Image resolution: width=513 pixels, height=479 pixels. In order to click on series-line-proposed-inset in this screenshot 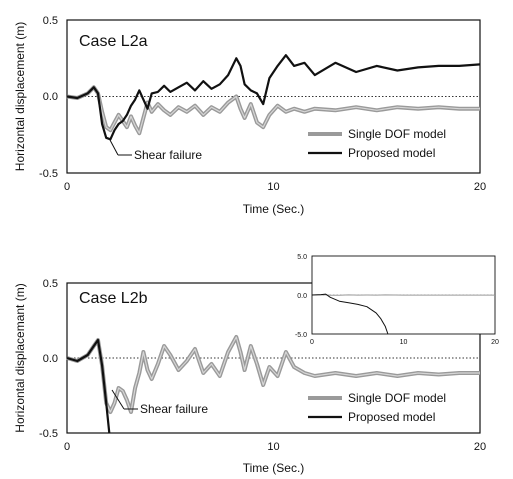, I will do `click(350, 314)`.